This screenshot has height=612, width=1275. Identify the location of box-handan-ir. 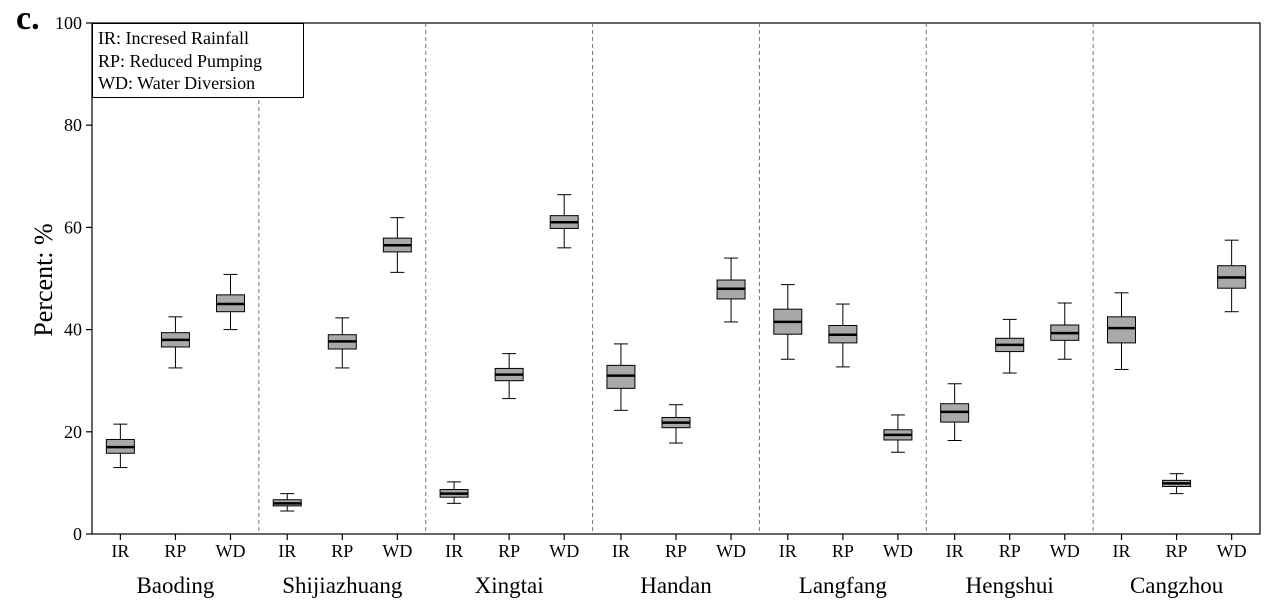
(621, 377).